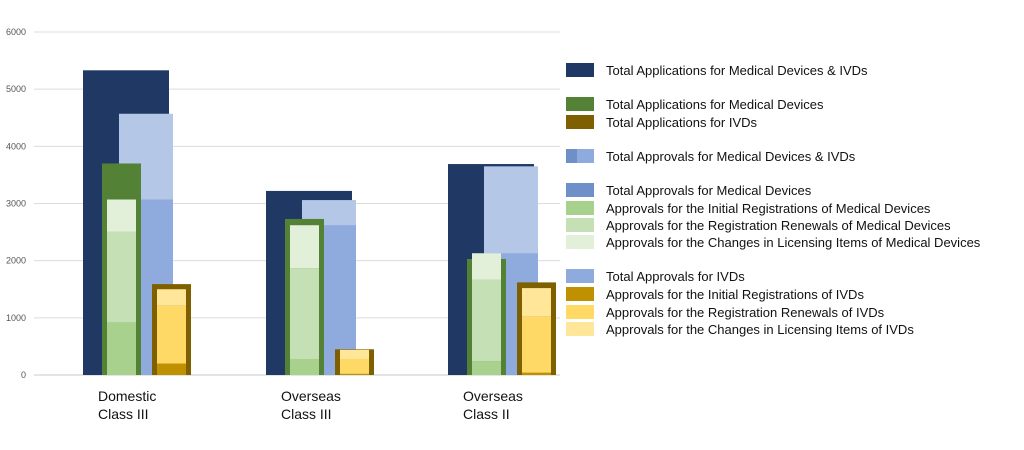  What do you see at coordinates (715, 104) in the screenshot?
I see `legend-label: Total Applications for Medical Devices` at bounding box center [715, 104].